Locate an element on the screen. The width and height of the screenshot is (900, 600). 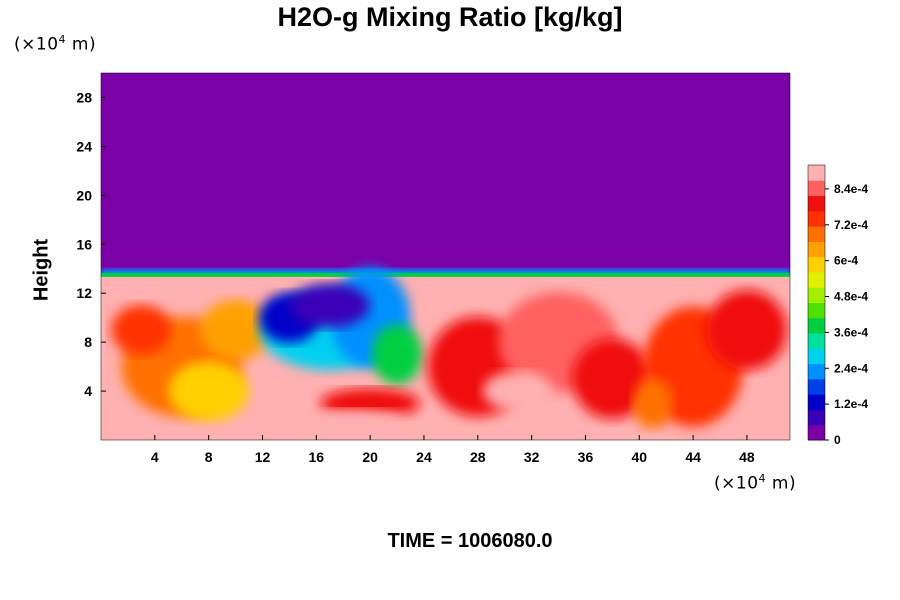
x-tick-label: 20 is located at coordinates (370, 457).